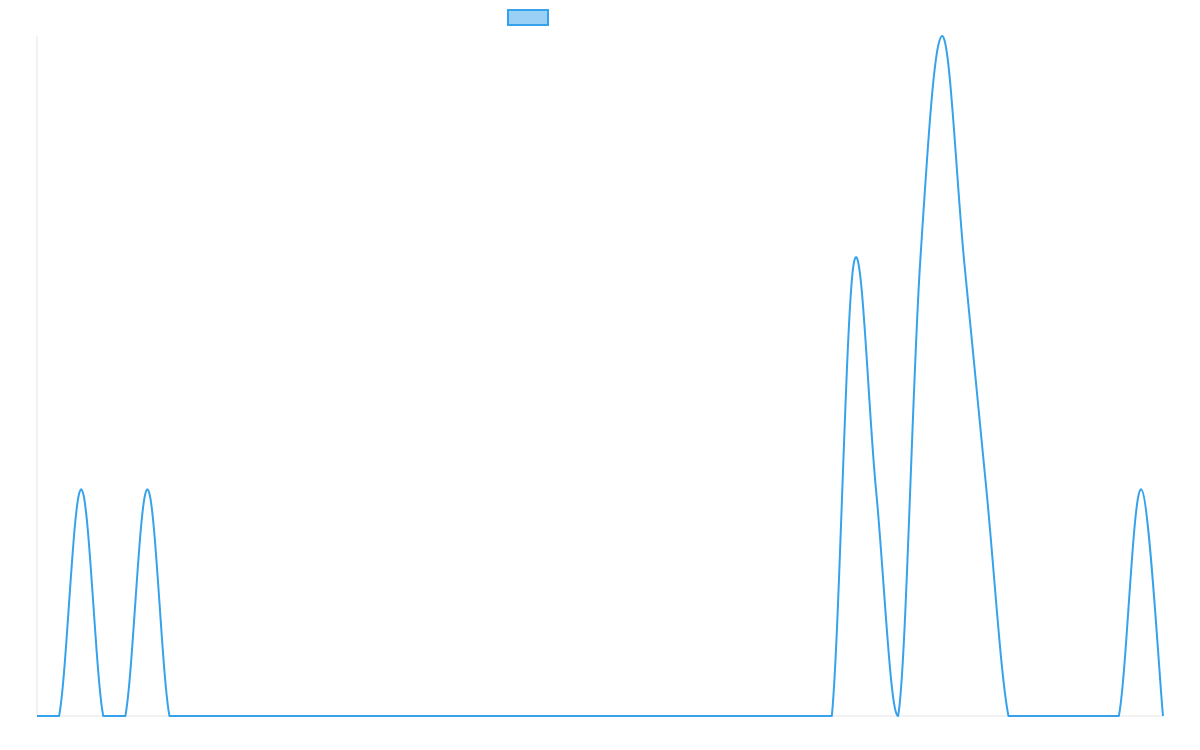  I want to click on legend, so click(528, 17).